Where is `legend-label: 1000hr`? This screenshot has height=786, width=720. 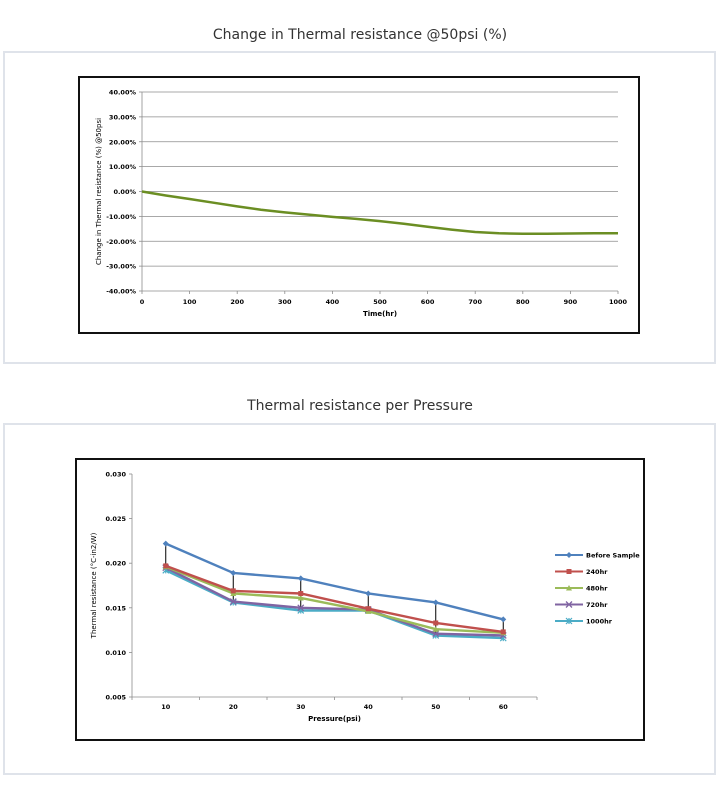 legend-label: 1000hr is located at coordinates (599, 622).